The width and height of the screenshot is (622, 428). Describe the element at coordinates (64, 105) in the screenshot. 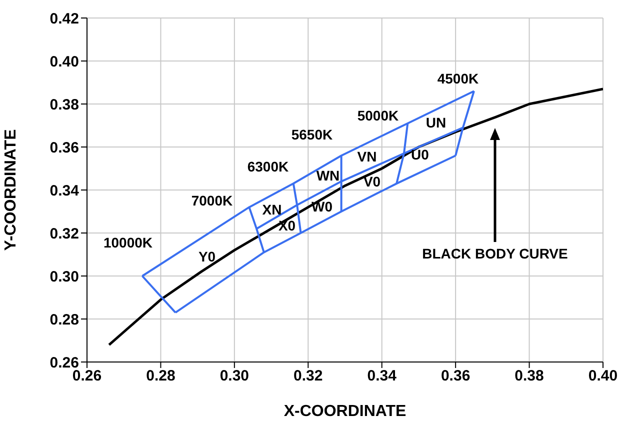

I see `y-tick-label: 0.38` at that location.